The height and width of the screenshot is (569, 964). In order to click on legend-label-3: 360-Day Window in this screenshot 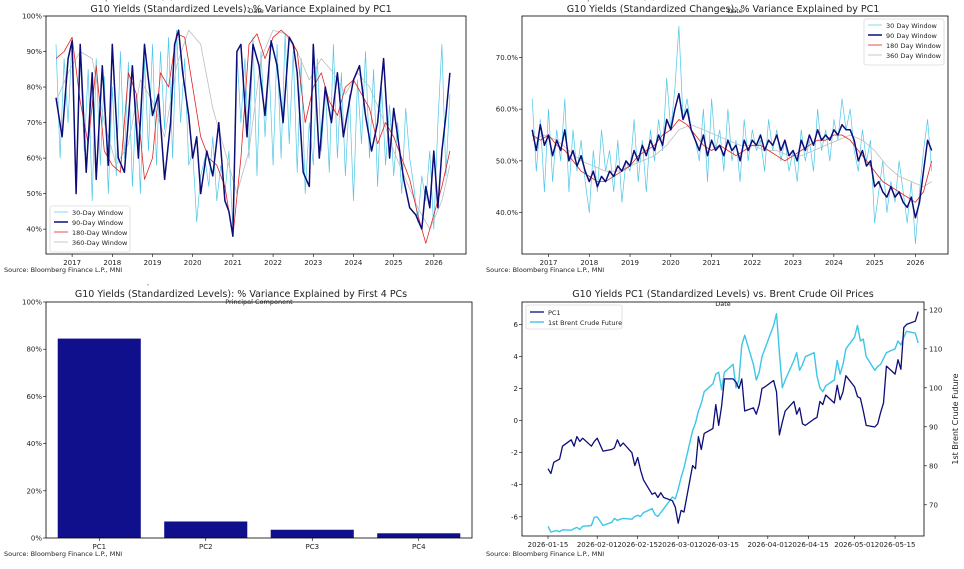, I will do `click(100, 243)`.